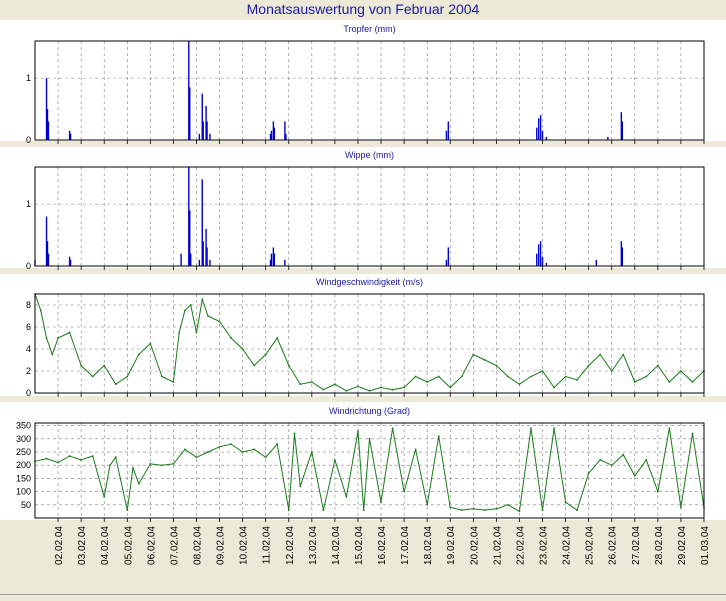 The height and width of the screenshot is (601, 726). I want to click on x-tick-label: 15.02.04, so click(359, 545).